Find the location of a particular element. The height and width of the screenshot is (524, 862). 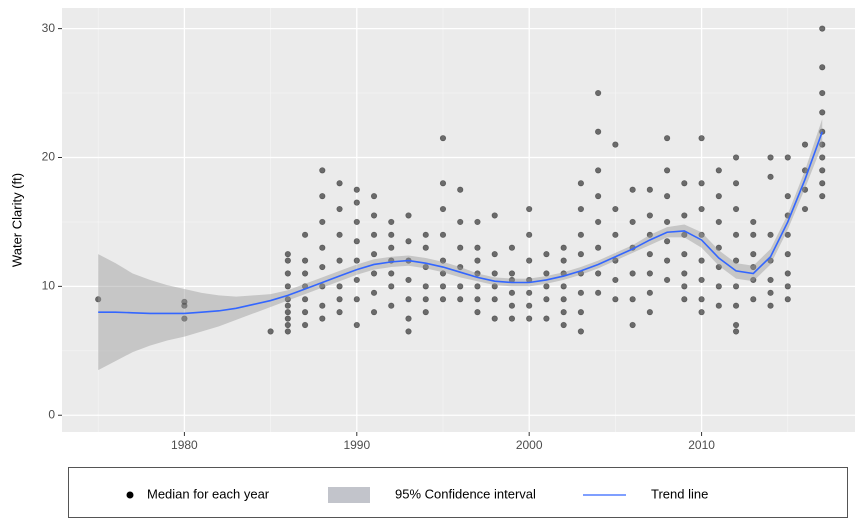

x-tick-label: 2000 is located at coordinates (529, 445).